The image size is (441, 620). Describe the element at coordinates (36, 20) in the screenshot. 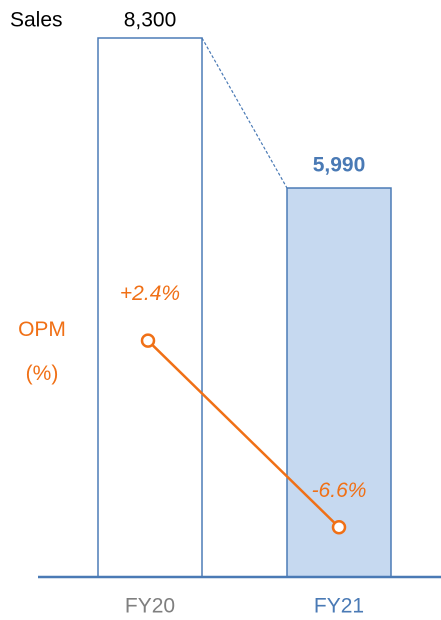

I see `series-label: Sales` at that location.